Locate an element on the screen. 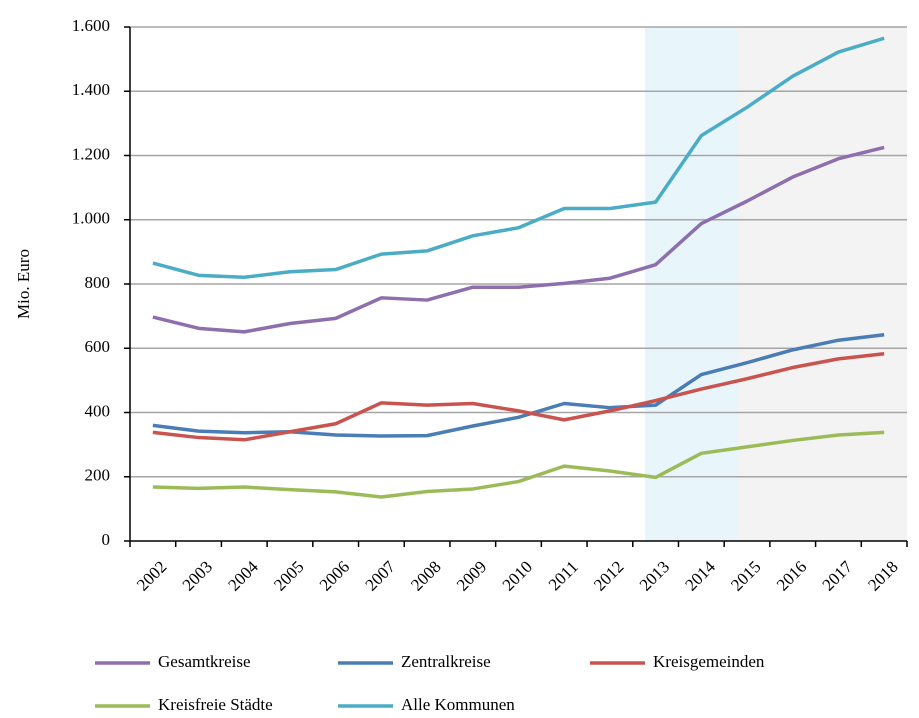 The width and height of the screenshot is (919, 718). x-tick-label: 2004 is located at coordinates (243, 576).